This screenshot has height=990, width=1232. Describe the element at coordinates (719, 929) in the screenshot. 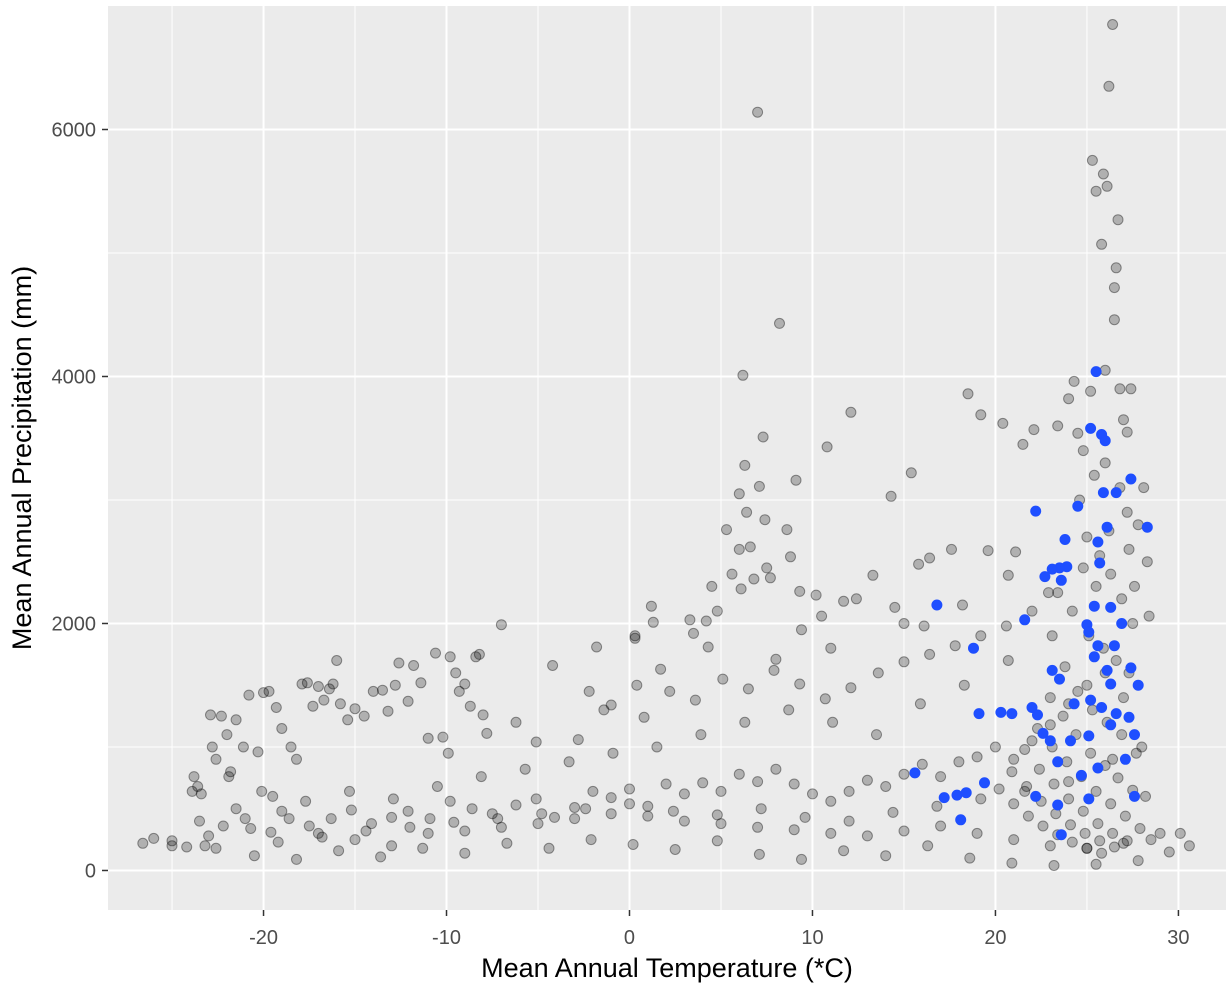

I see `x-axis: -20 -10 0 10 20 30` at that location.